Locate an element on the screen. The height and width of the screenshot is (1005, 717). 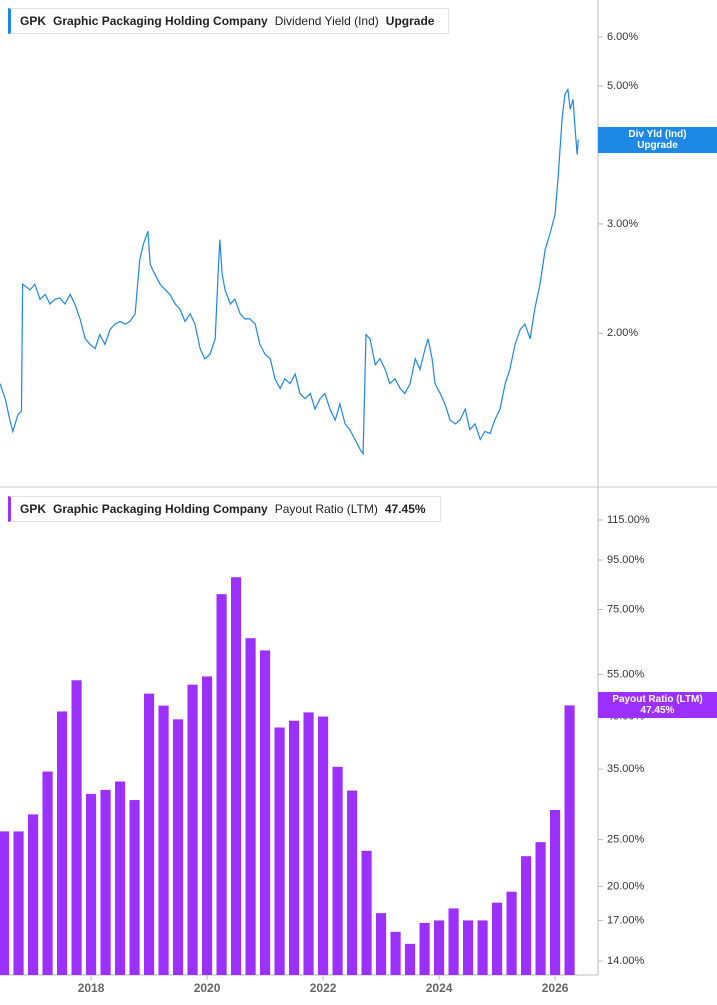
y-tick-label: 75.00% is located at coordinates (626, 609).